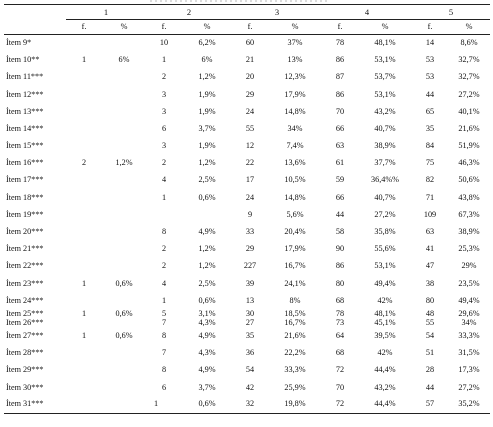  What do you see at coordinates (295, 387) in the screenshot?
I see `percent-cell-3: 25,9%` at bounding box center [295, 387].